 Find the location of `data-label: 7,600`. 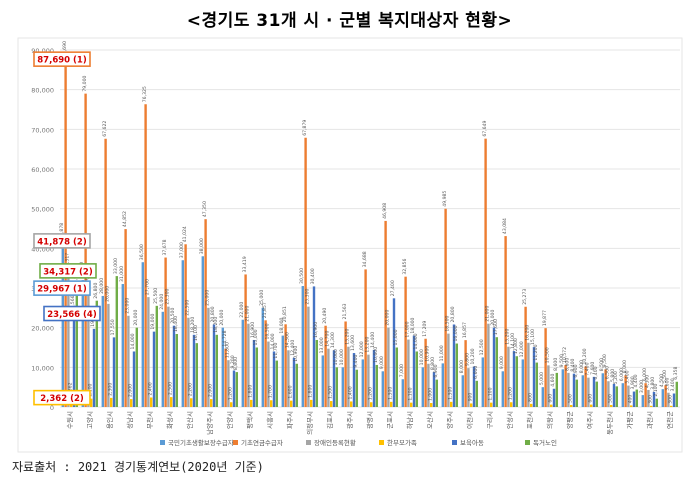

data-label: 7,600 is located at coordinates (593, 368).